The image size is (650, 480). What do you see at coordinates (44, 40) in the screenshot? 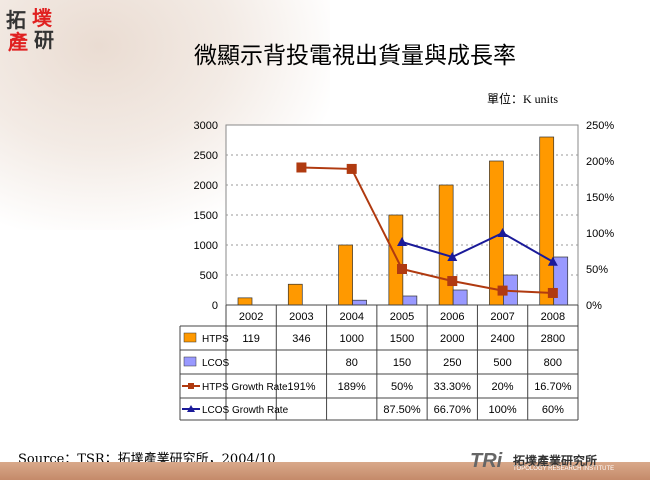
I see `logo-char: 研` at bounding box center [44, 40].